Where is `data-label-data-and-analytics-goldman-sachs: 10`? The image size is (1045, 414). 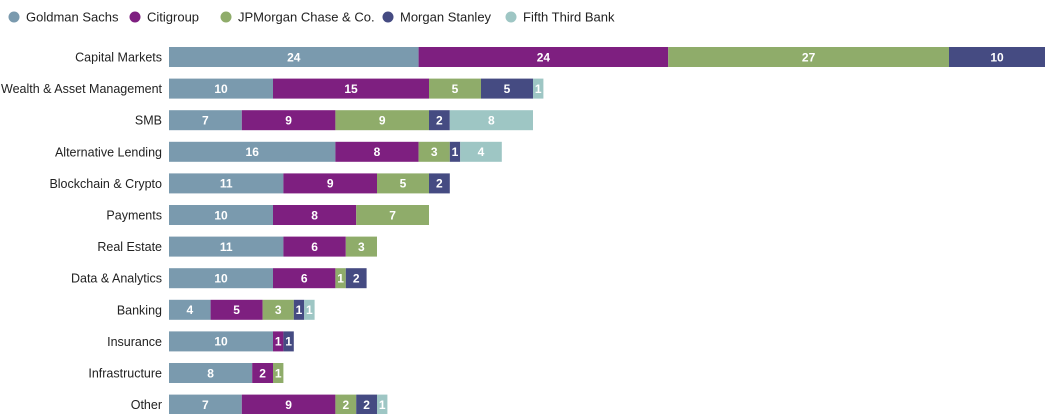 data-label-data-and-analytics-goldman-sachs: 10 is located at coordinates (221, 279).